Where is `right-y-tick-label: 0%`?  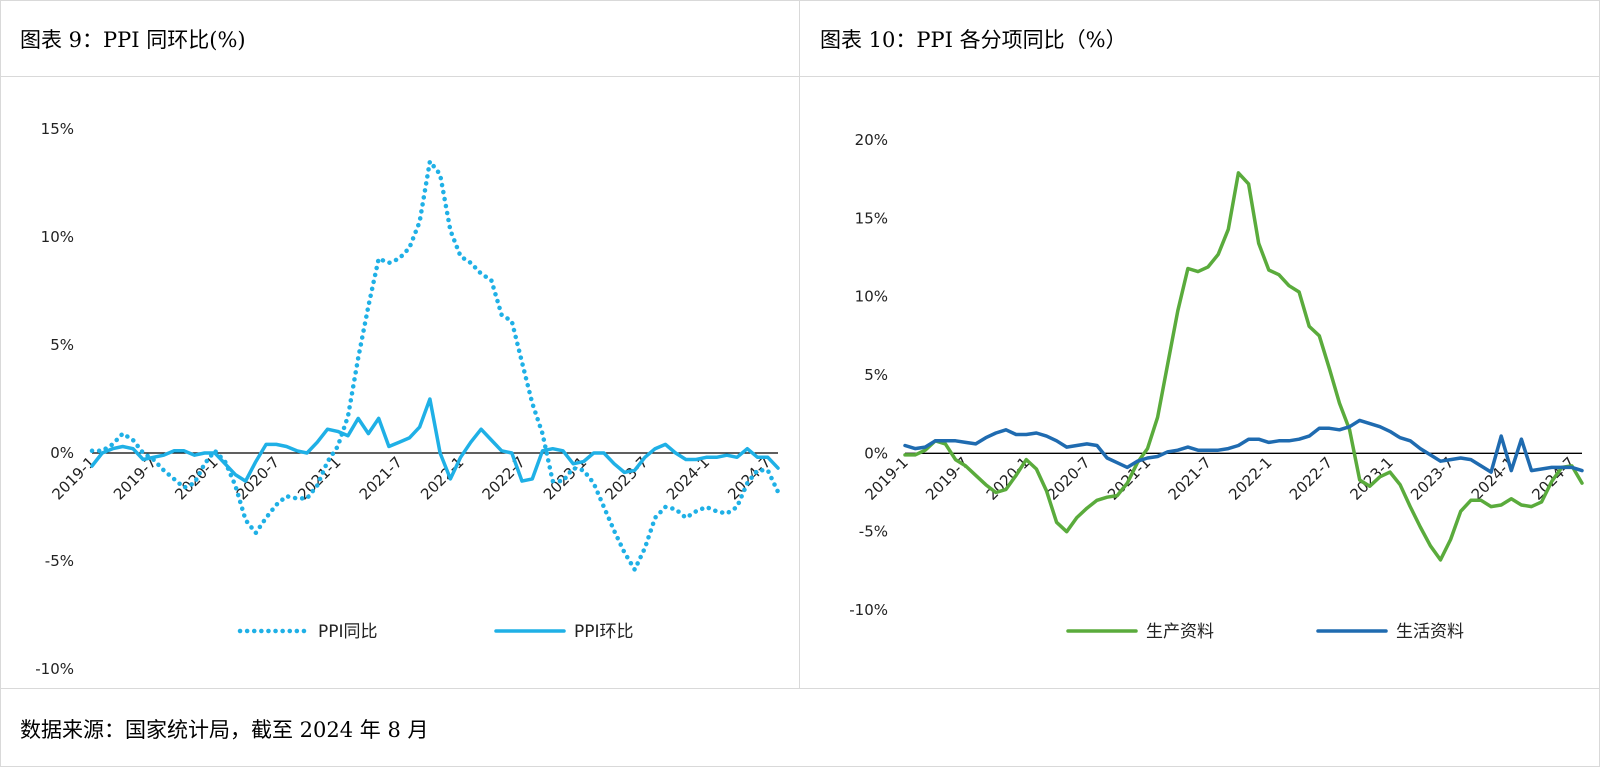 right-y-tick-label: 0% is located at coordinates (876, 453).